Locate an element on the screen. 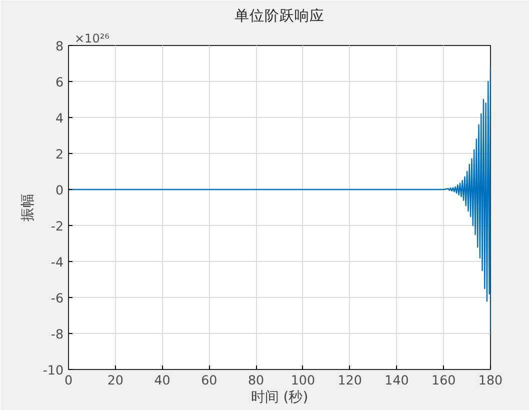  y-tick-label: 8 is located at coordinates (59, 46).